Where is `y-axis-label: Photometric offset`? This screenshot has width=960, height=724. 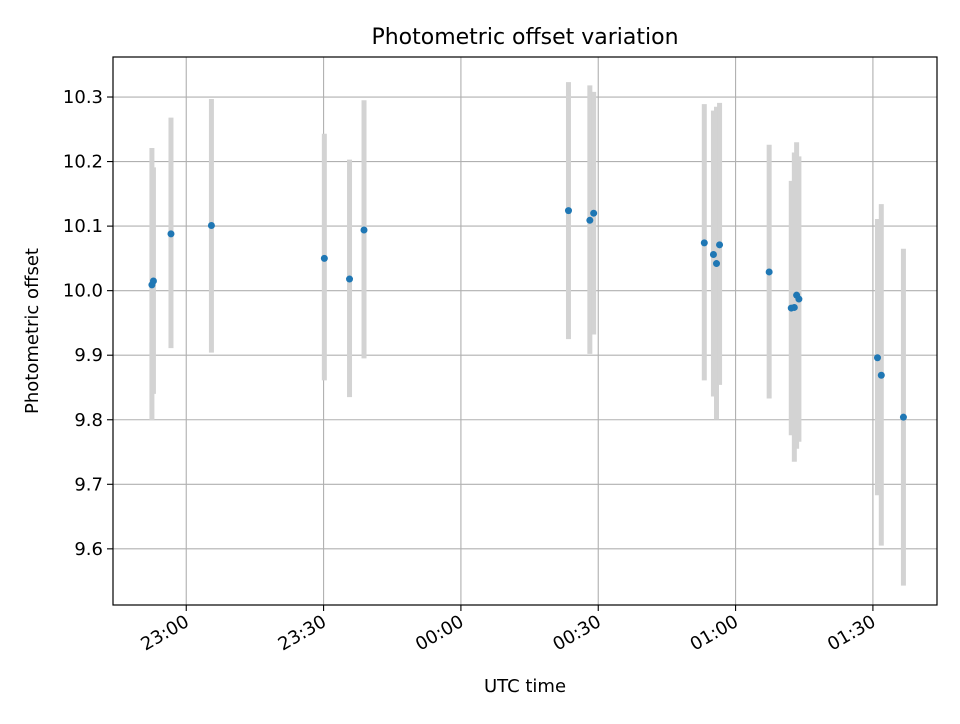 y-axis-label: Photometric offset is located at coordinates (32, 331).